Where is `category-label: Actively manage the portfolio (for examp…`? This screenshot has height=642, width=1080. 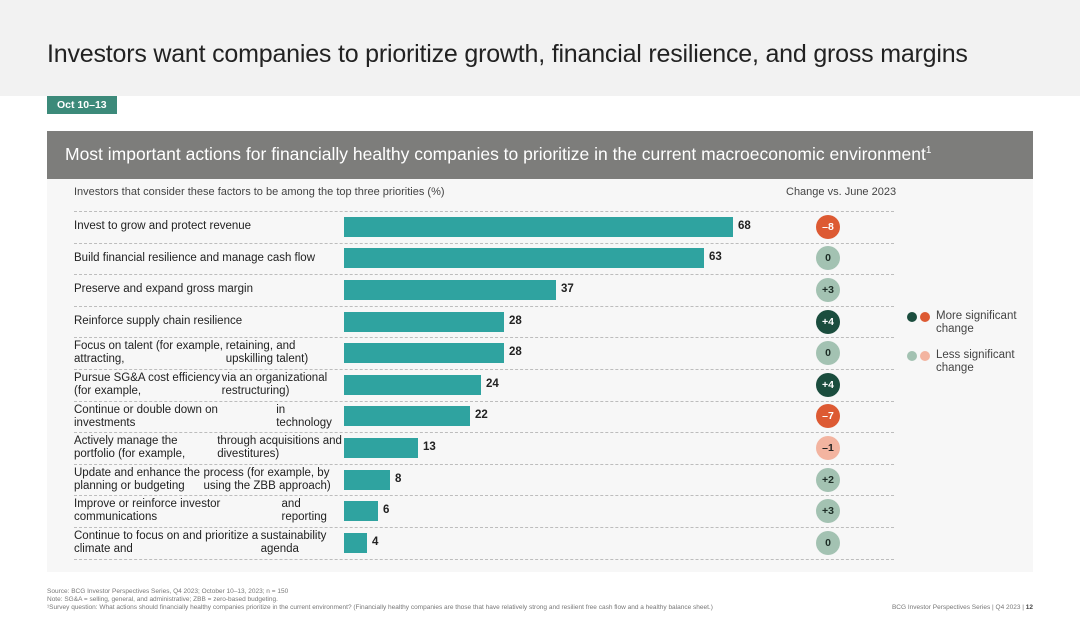
category-label: Actively manage the portfolio (for examp… is located at coordinates (208, 447).